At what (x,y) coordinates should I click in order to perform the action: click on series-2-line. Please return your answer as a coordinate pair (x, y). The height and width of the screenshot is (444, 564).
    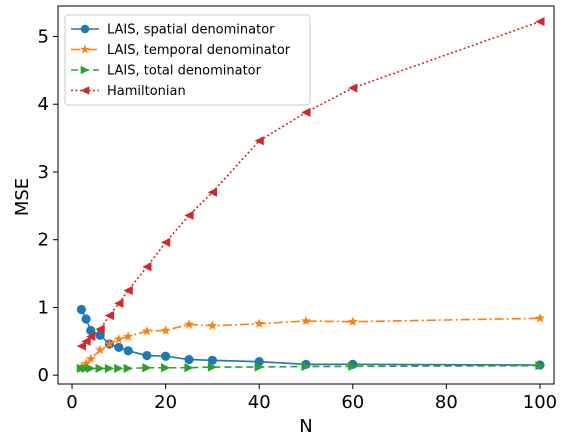
    Looking at the image, I should click on (310, 342).